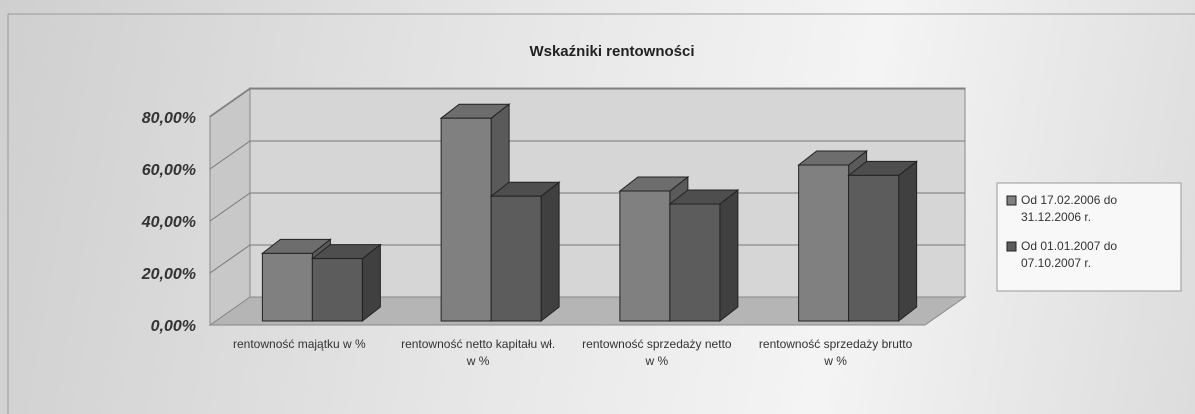  I want to click on y-tick-label: 80,00%, so click(169, 118).